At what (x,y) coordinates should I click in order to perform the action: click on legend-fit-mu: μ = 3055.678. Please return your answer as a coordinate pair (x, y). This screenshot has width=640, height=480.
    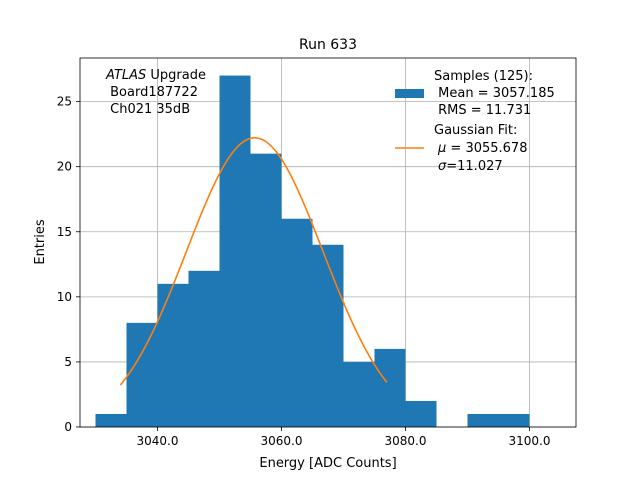
    Looking at the image, I should click on (482, 148).